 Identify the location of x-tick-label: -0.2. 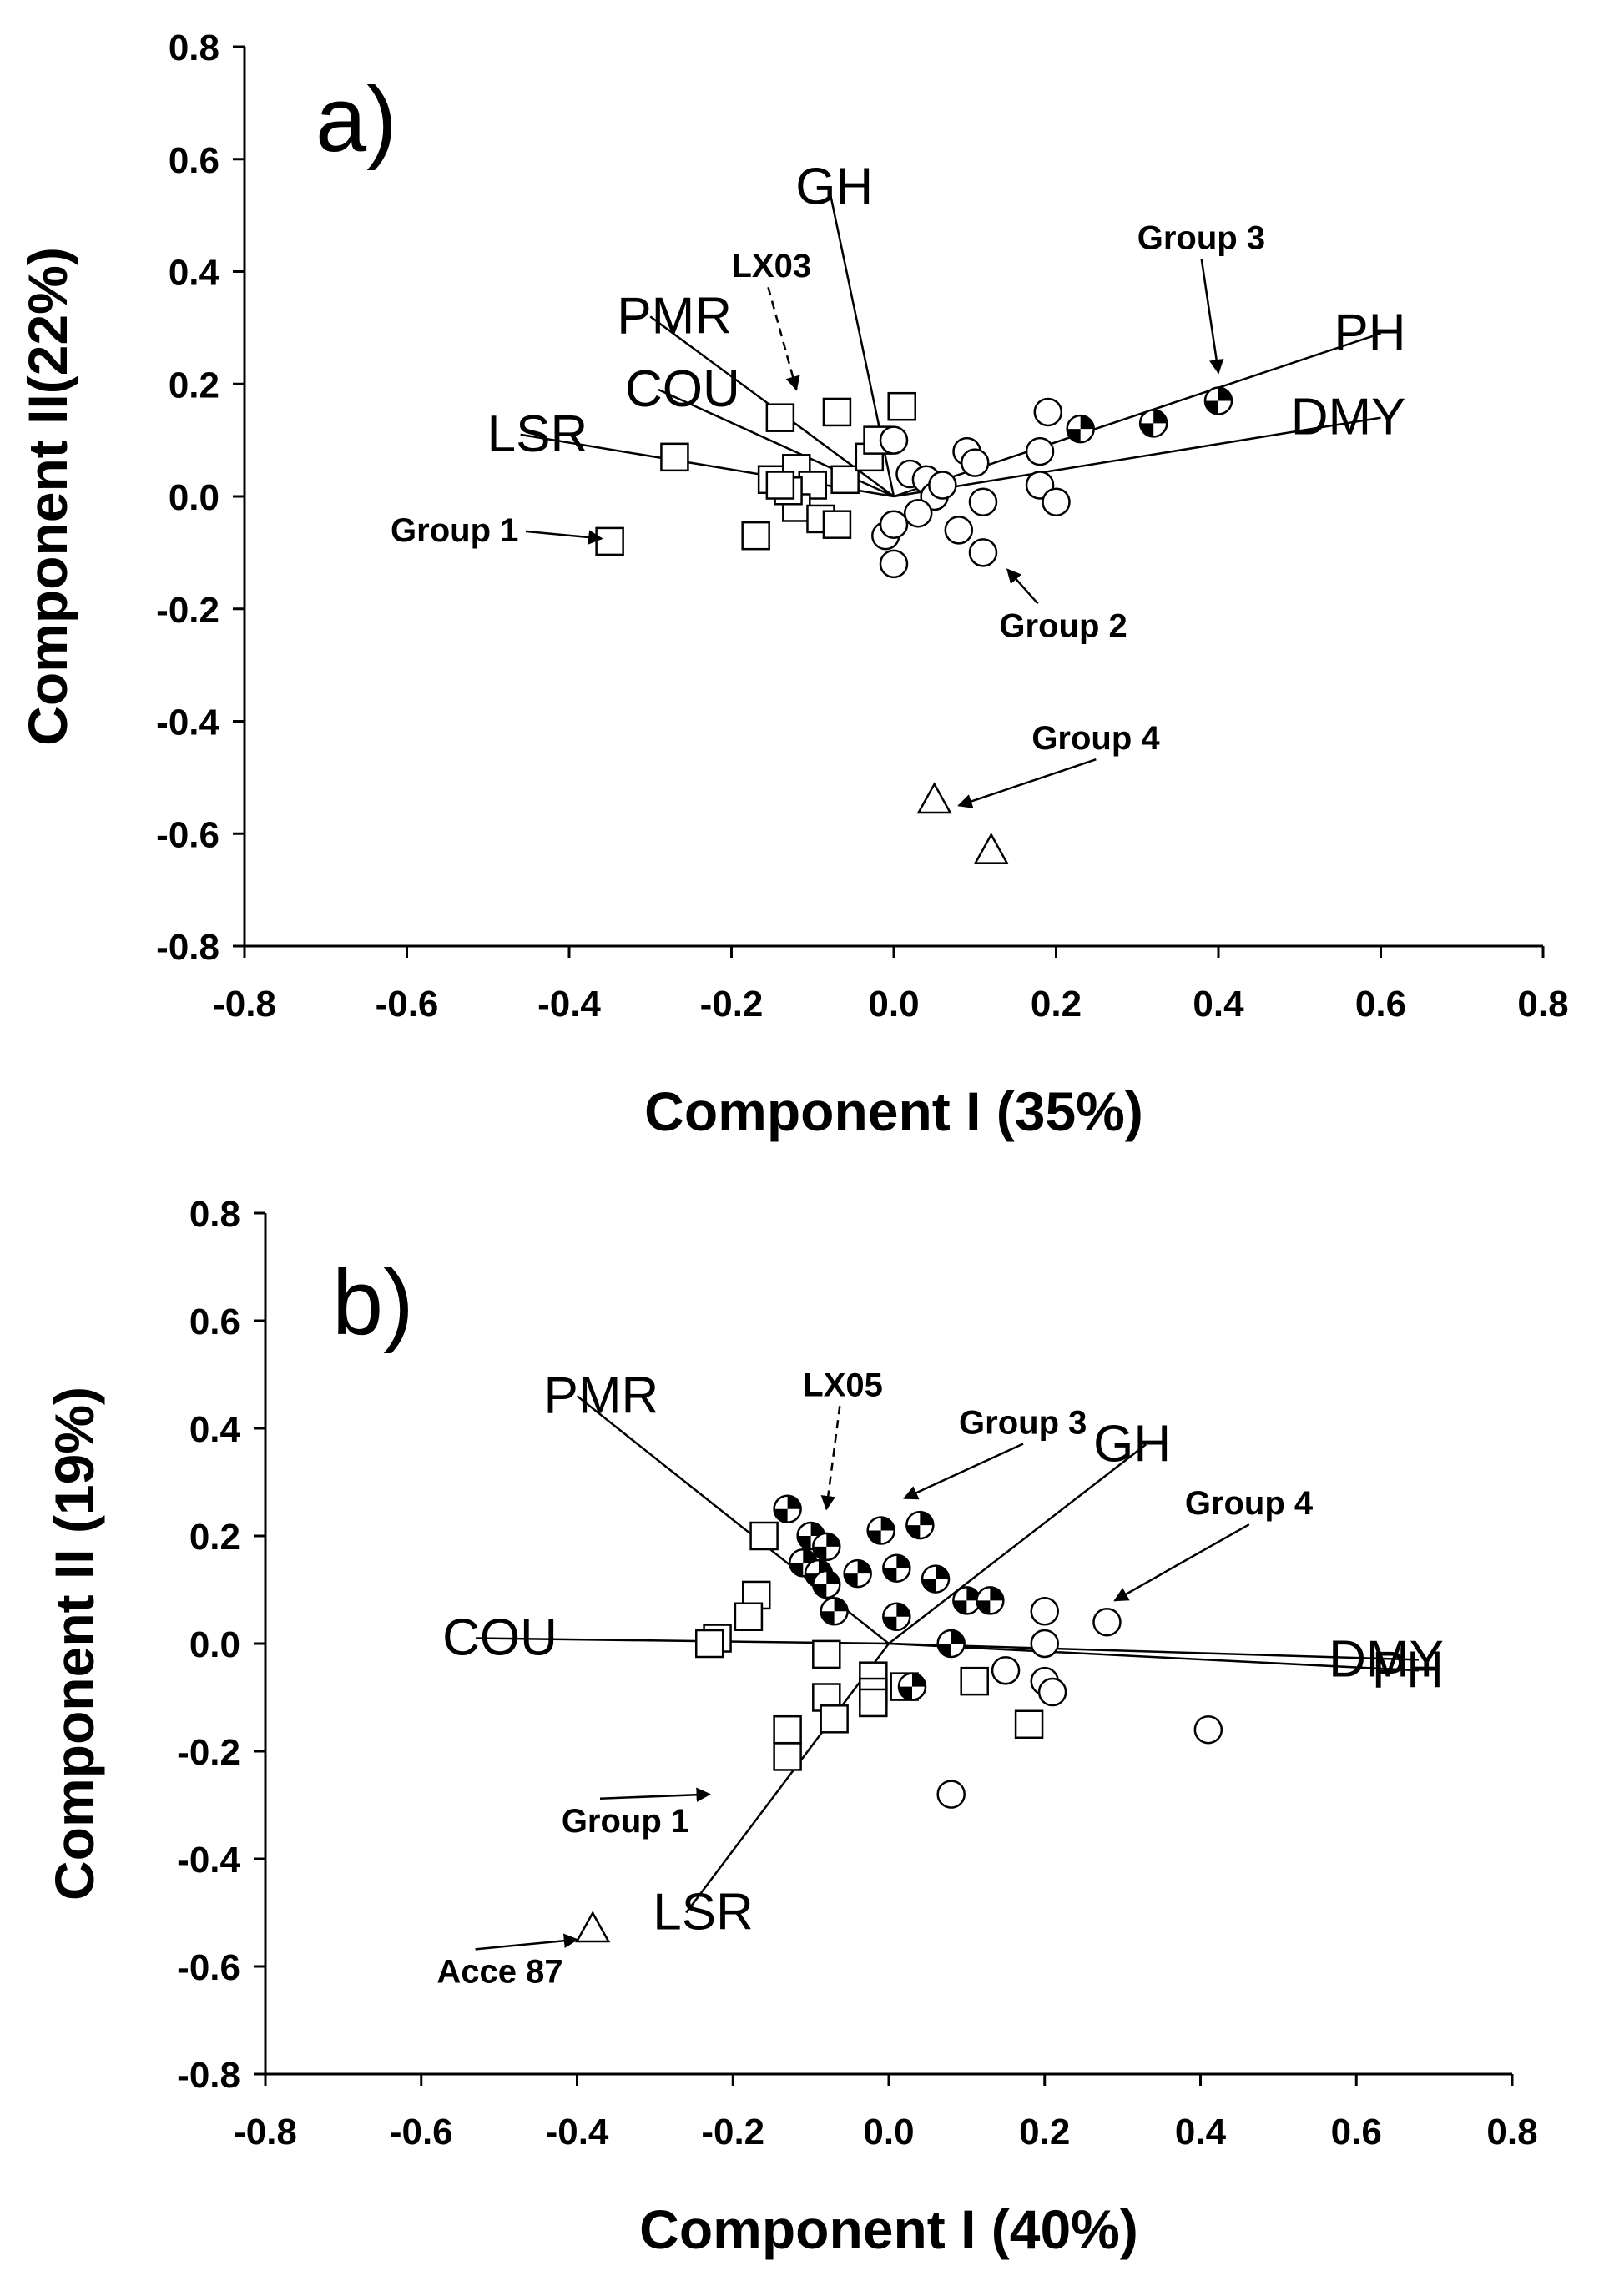
(732, 1004).